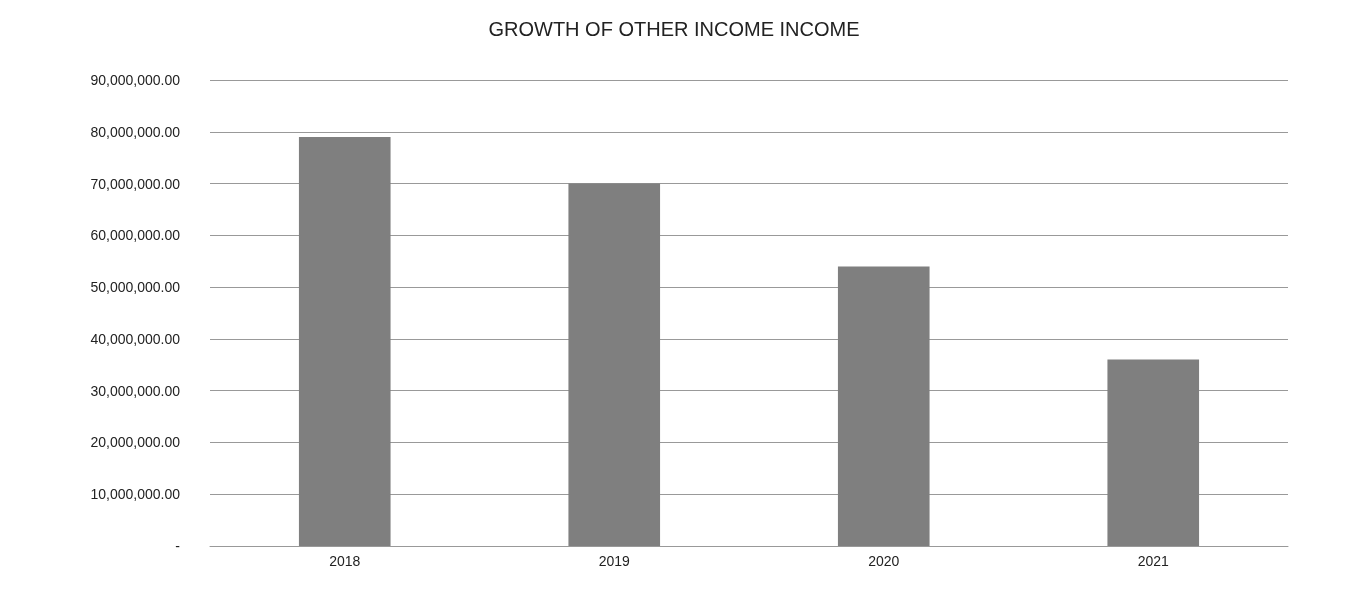 This screenshot has width=1348, height=596. I want to click on y-tick-label: 60,000,000.00, so click(135, 235).